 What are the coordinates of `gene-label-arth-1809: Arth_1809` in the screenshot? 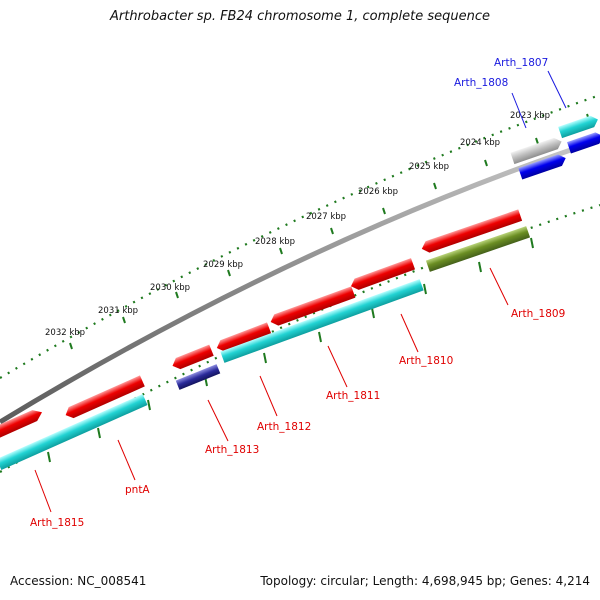 It's located at (538, 314).